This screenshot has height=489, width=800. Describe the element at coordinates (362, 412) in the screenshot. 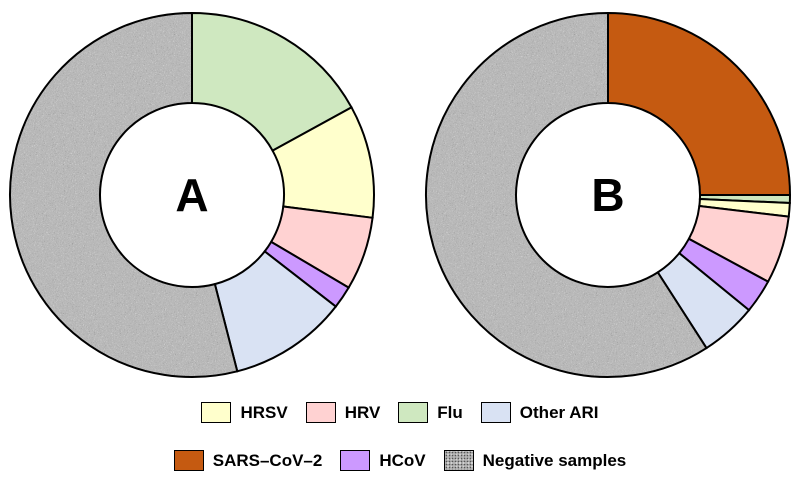

I see `legend-label-hrv: HRV` at that location.